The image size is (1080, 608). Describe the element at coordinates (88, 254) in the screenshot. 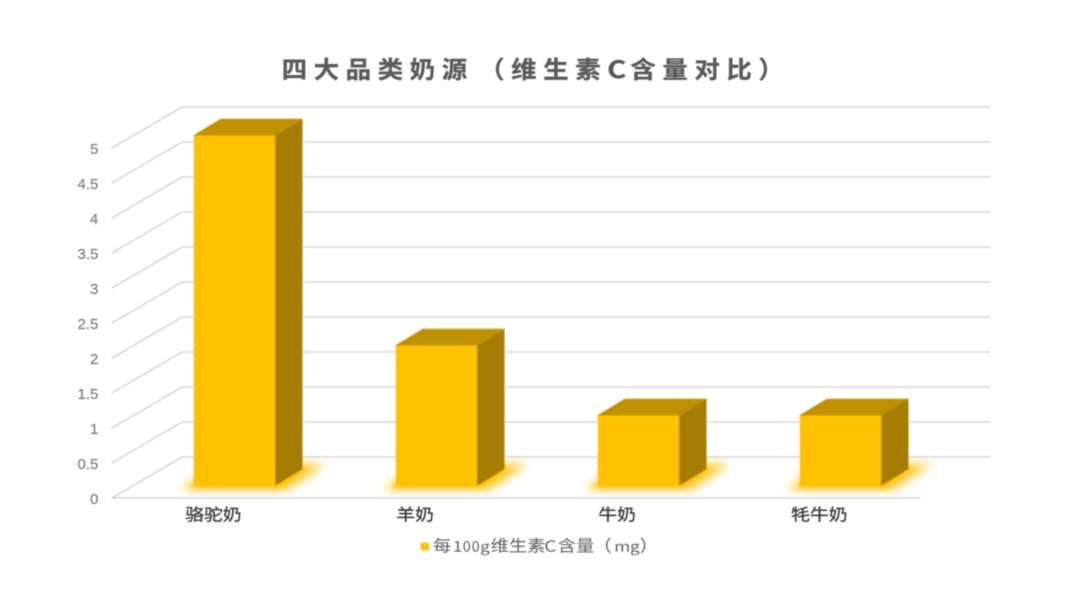

I see `svg-text: 3.5` at that location.